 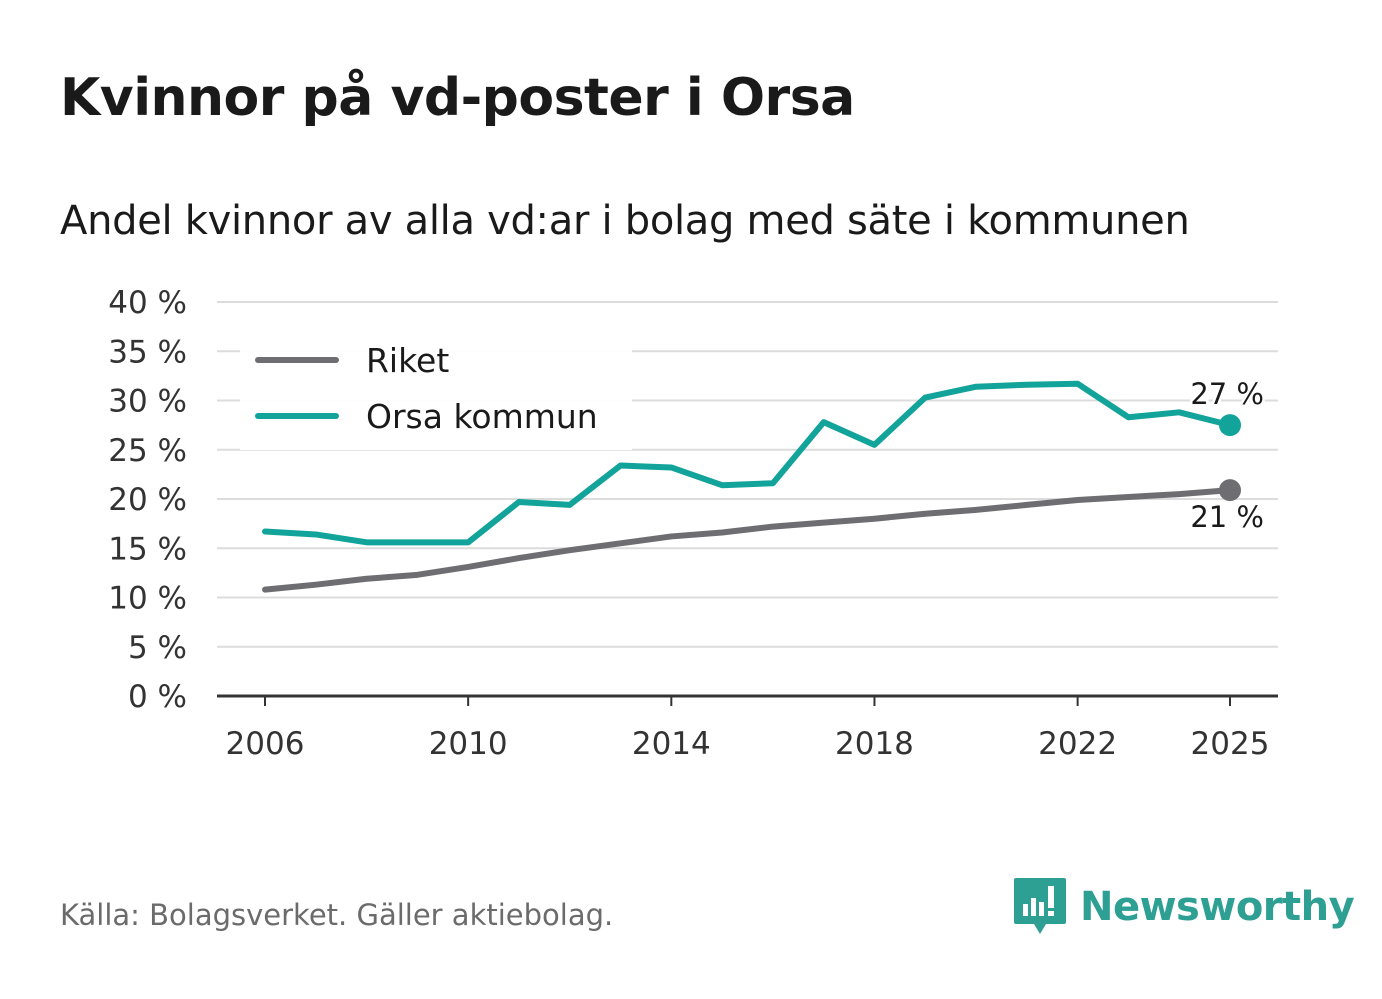 I want to click on legend-riket-label: Riket, so click(x=407, y=360).